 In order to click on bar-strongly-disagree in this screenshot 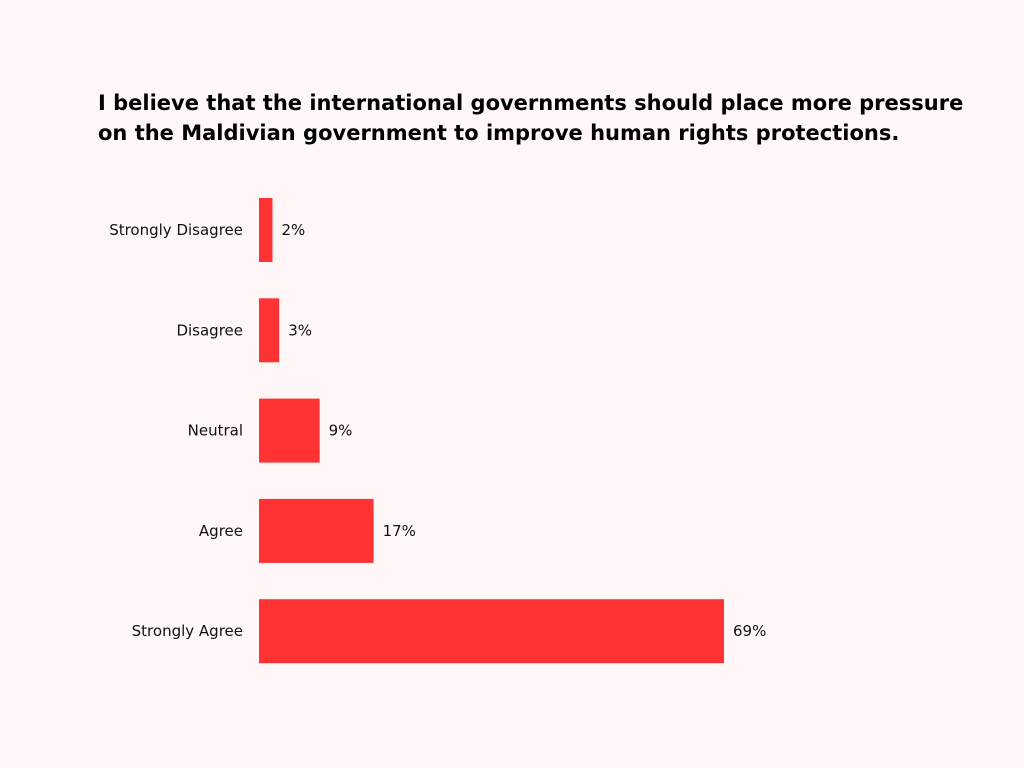, I will do `click(266, 230)`.